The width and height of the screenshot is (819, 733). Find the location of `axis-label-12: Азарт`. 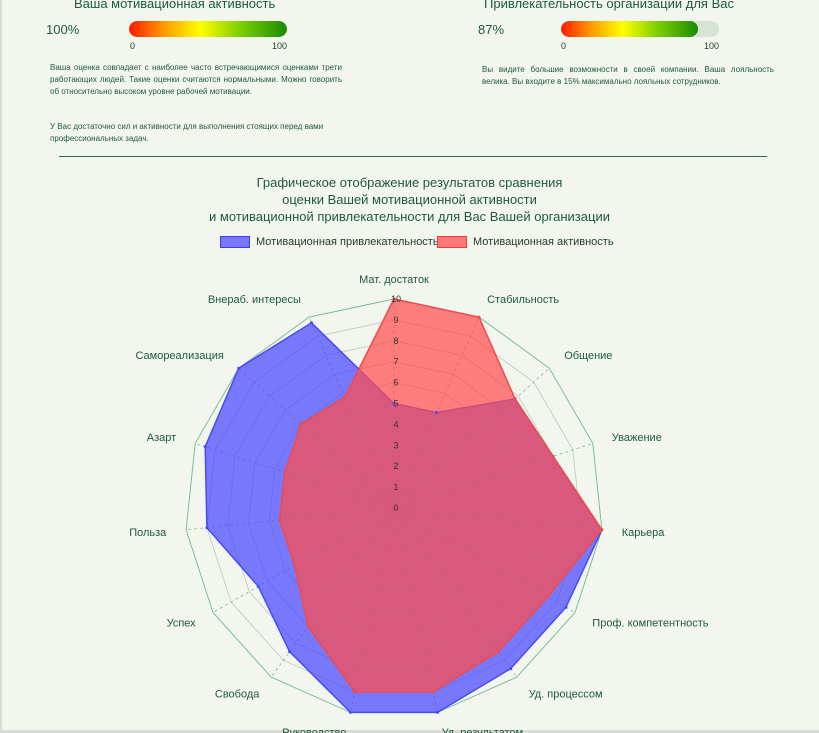

axis-label-12: Азарт is located at coordinates (161, 438).